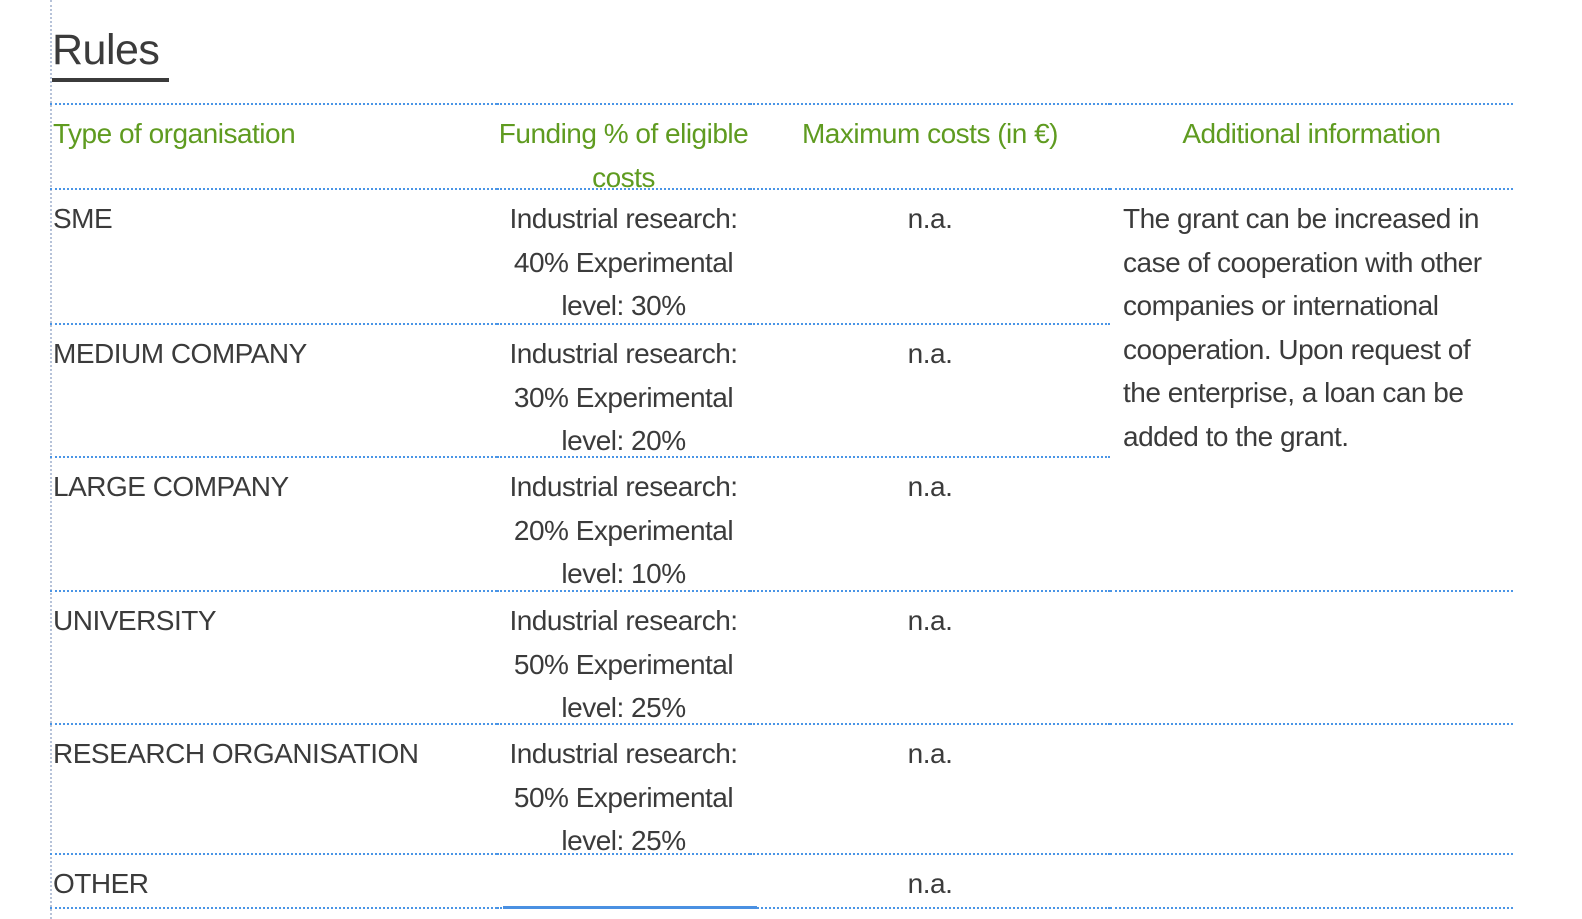 The image size is (1582, 919). I want to click on additional-info-cell-research-organisation, so click(1311, 790).